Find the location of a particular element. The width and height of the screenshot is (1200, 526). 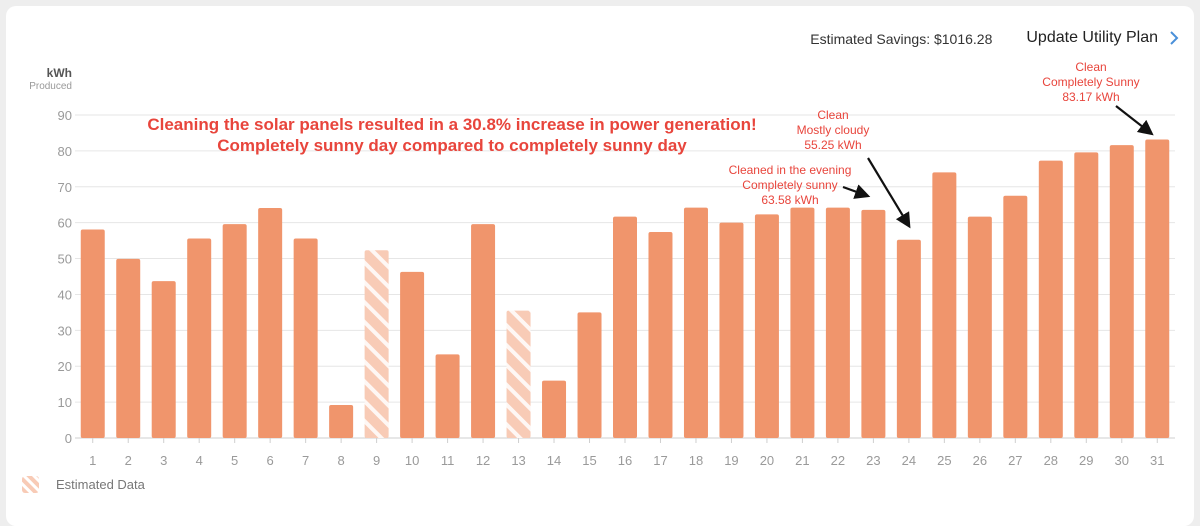

x-tick-label: 22 is located at coordinates (838, 460).